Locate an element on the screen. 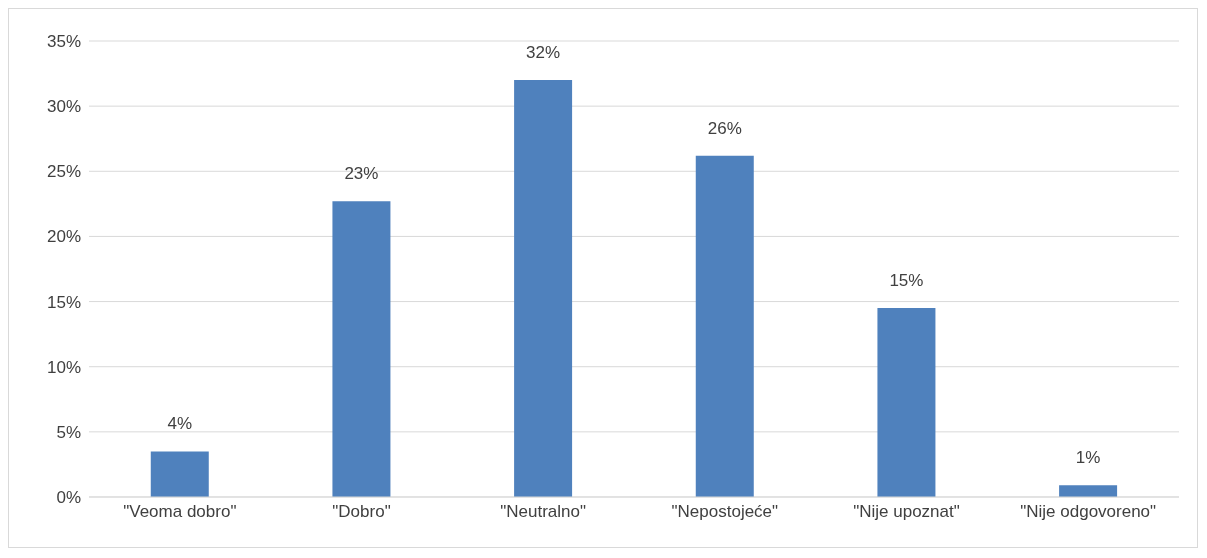 This screenshot has height=558, width=1207. data-label: 32% is located at coordinates (543, 53).